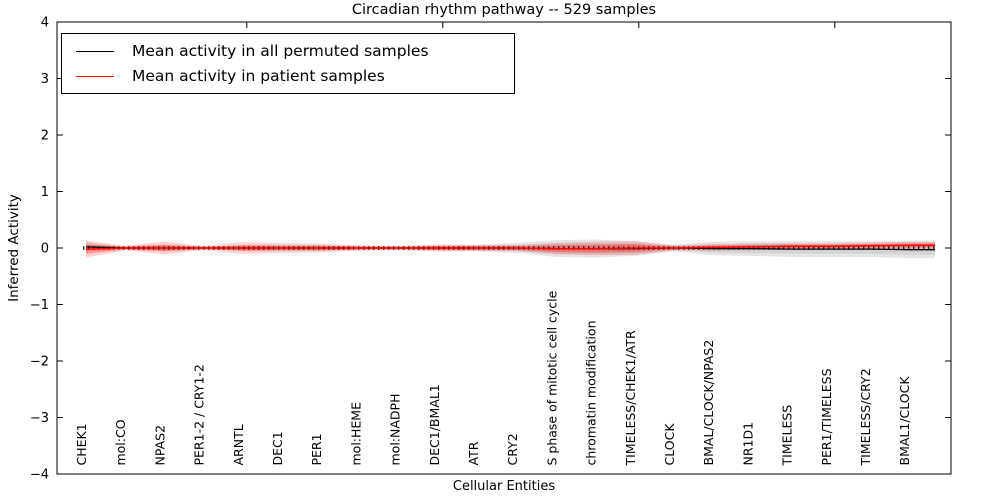 The image size is (1000, 500). Describe the element at coordinates (787, 436) in the screenshot. I see `x-tick-label: TIMELESS` at that location.